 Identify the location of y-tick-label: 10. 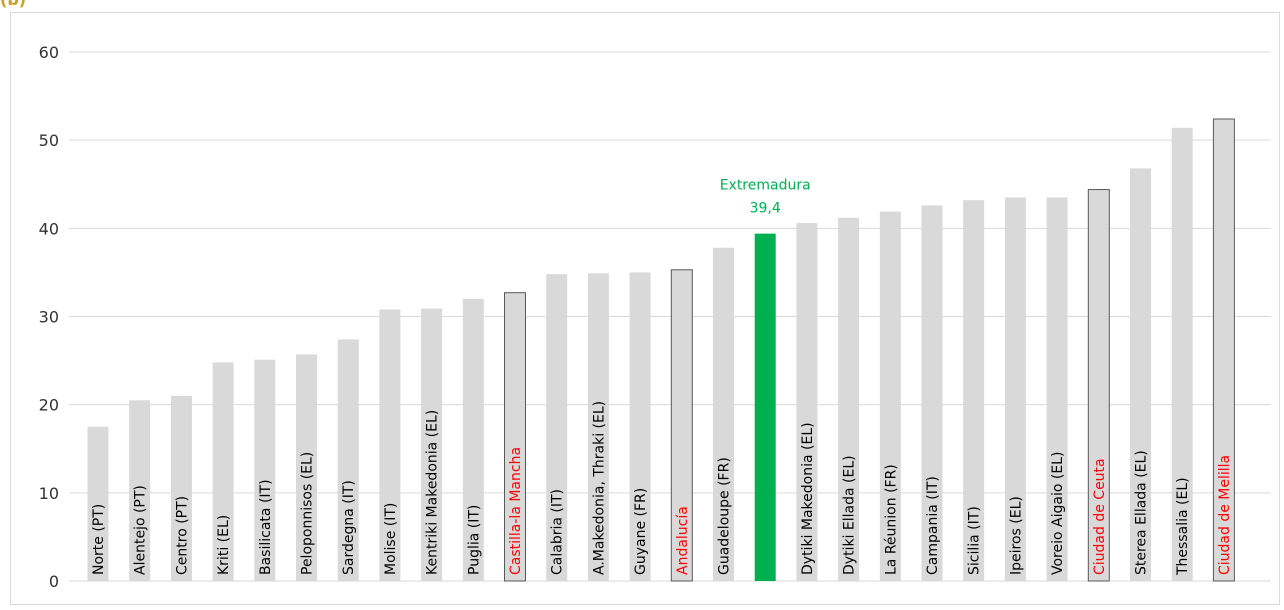
(49, 493).